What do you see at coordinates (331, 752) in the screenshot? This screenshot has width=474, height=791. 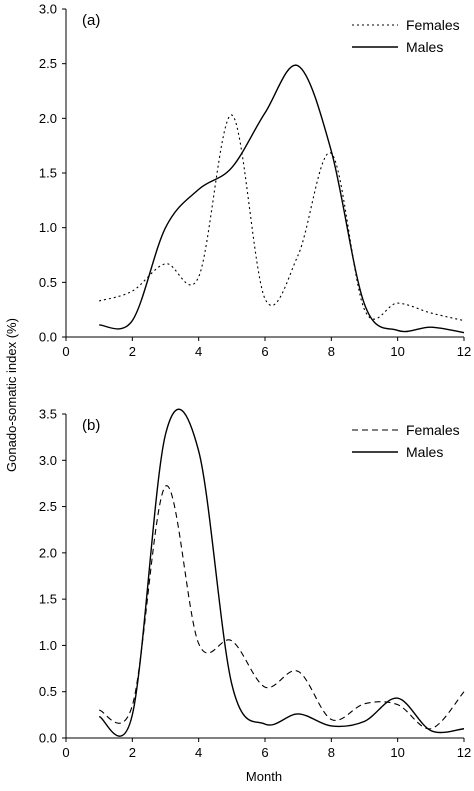 I see `panel-b-x-tick-label: 8` at bounding box center [331, 752].